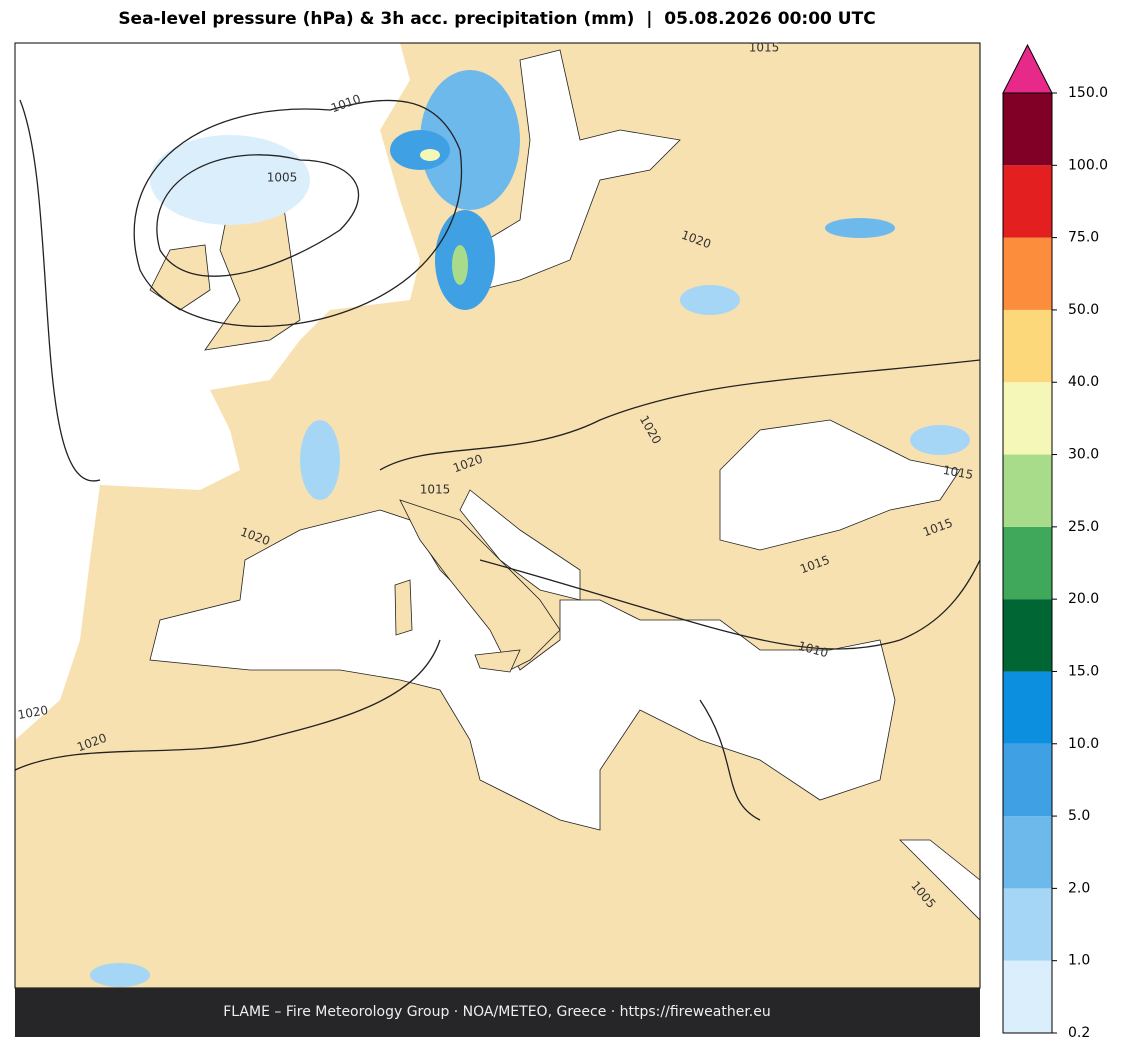 This screenshot has height=1058, width=1129. I want to click on colorbar-tick-label: 10.0, so click(1083, 744).